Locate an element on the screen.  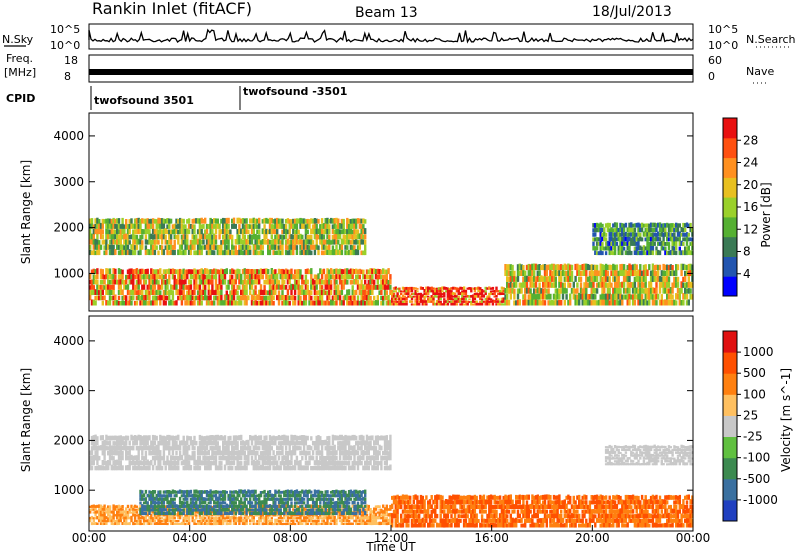
nsky-panel: N.Sky 10^5 10^0 10^5 10^0 N.Search is located at coordinates (399, 37).